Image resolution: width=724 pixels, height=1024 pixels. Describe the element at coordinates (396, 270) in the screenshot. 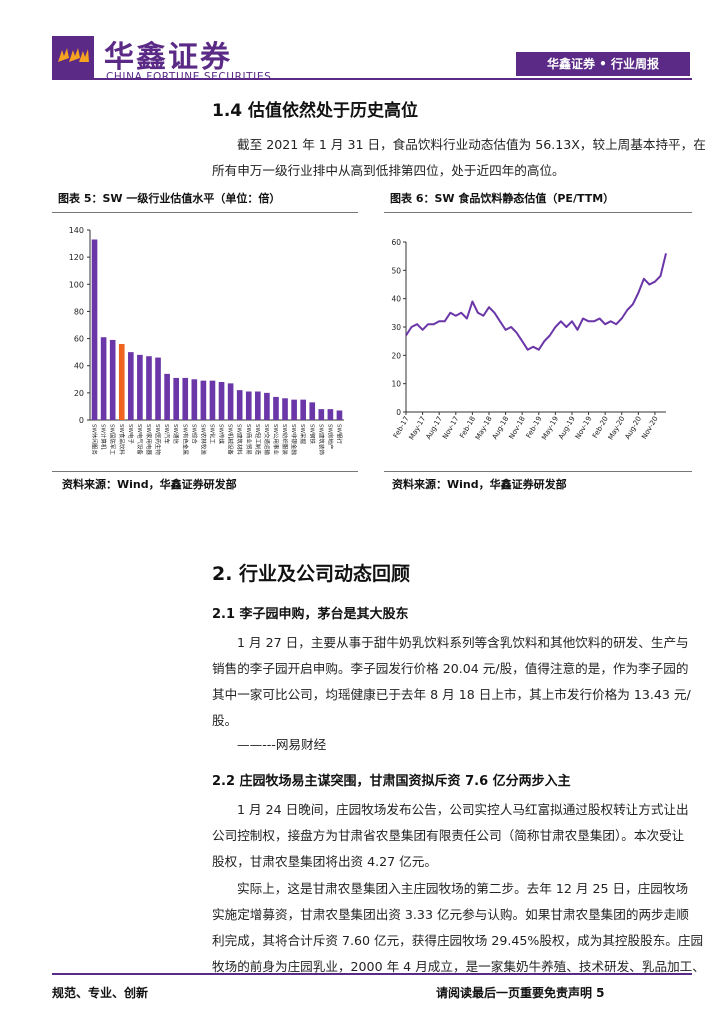

I see `y-tick-label: 50` at that location.